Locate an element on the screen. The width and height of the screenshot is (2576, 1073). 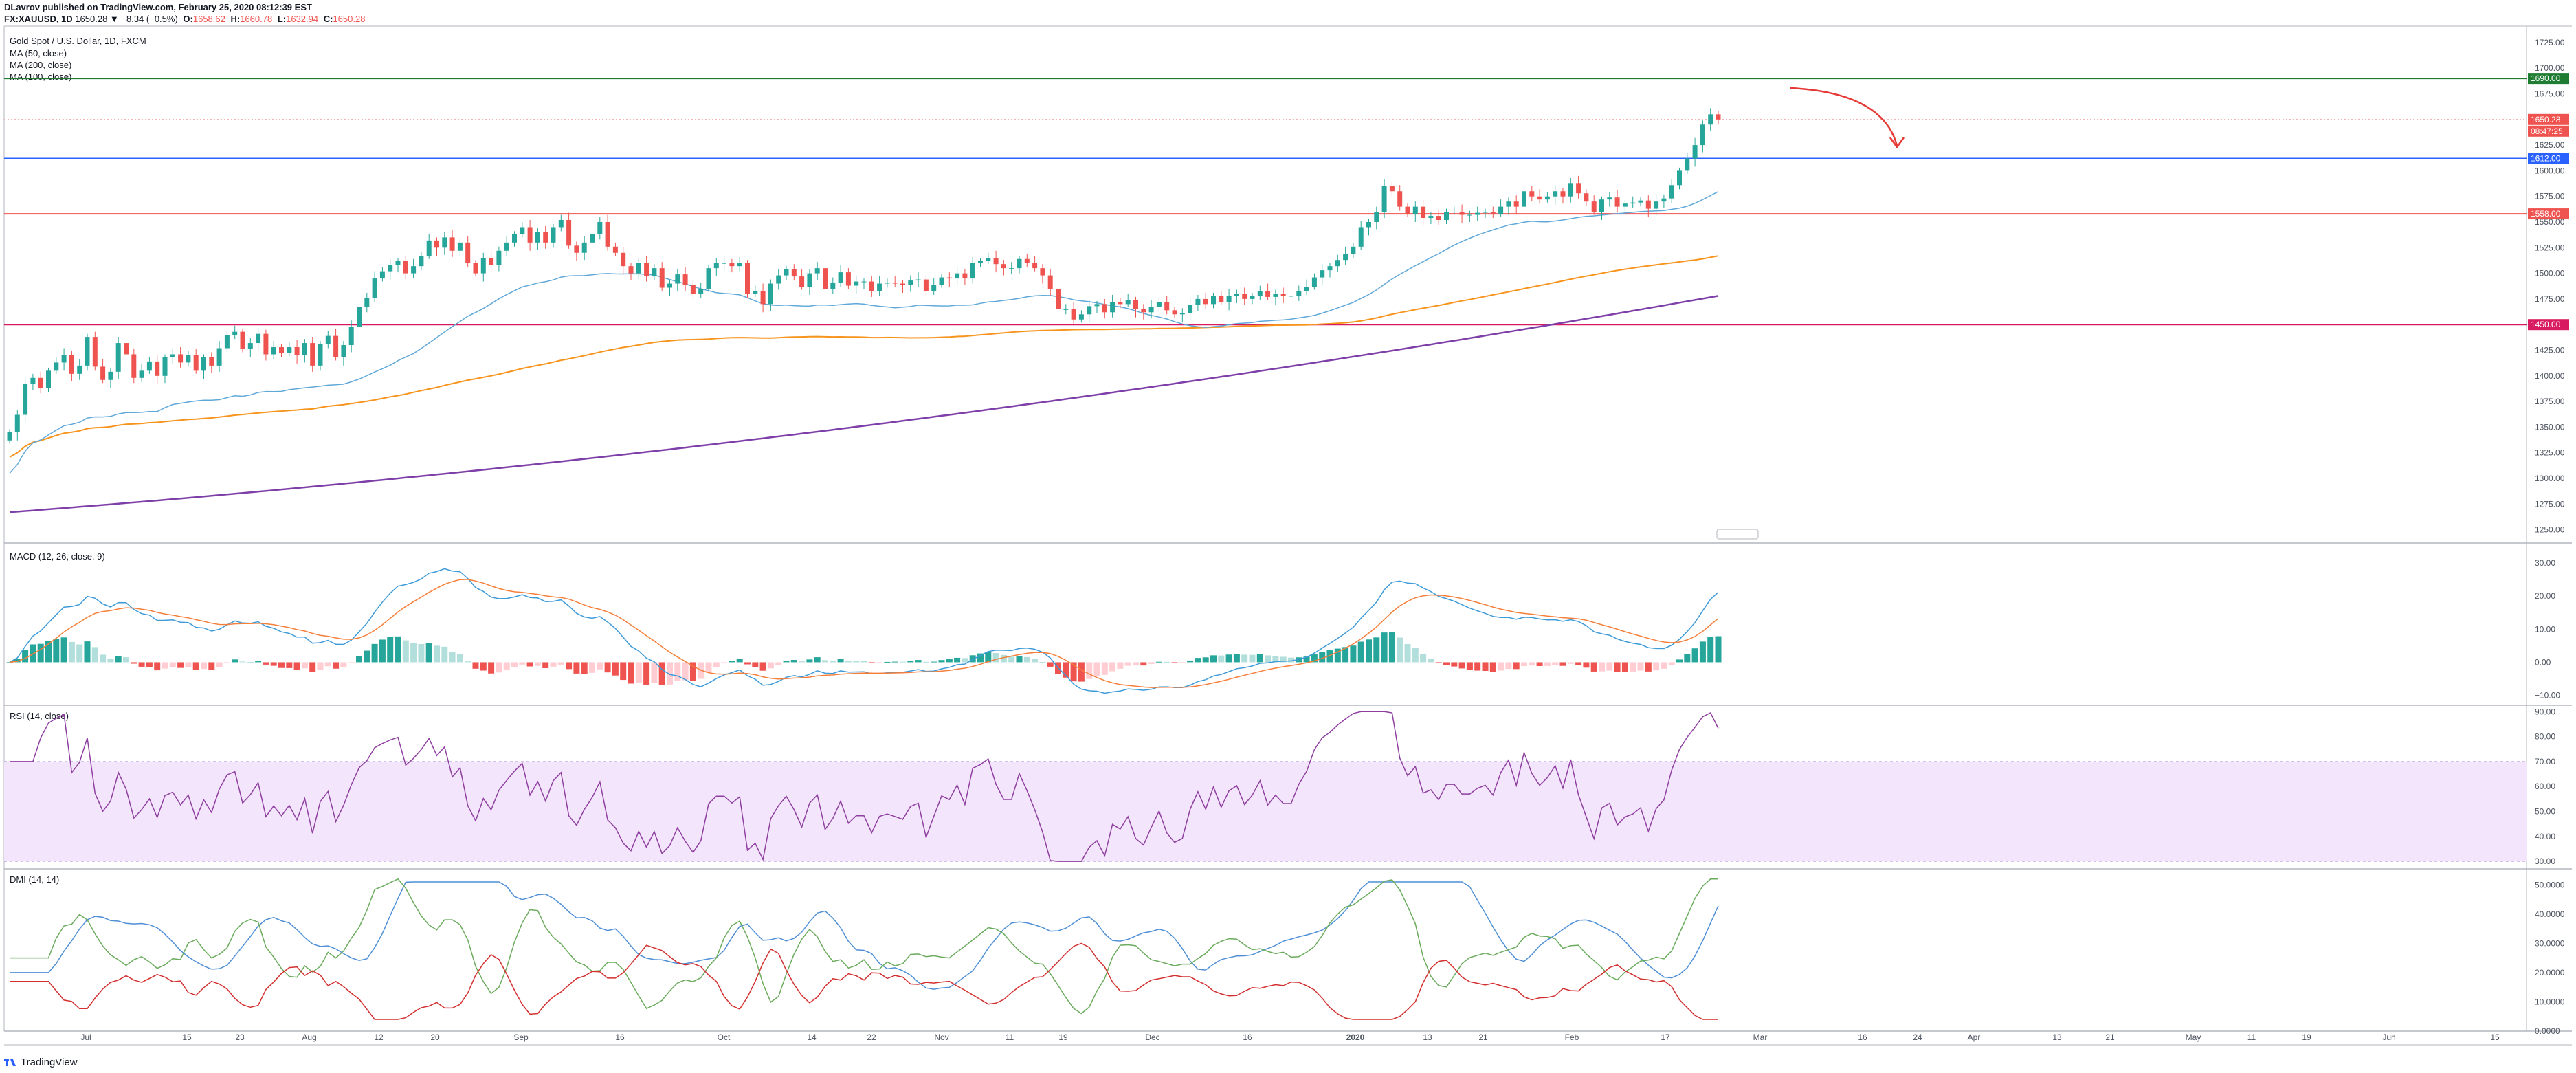
last-price-tag-text: 1650.28 is located at coordinates (2546, 119).